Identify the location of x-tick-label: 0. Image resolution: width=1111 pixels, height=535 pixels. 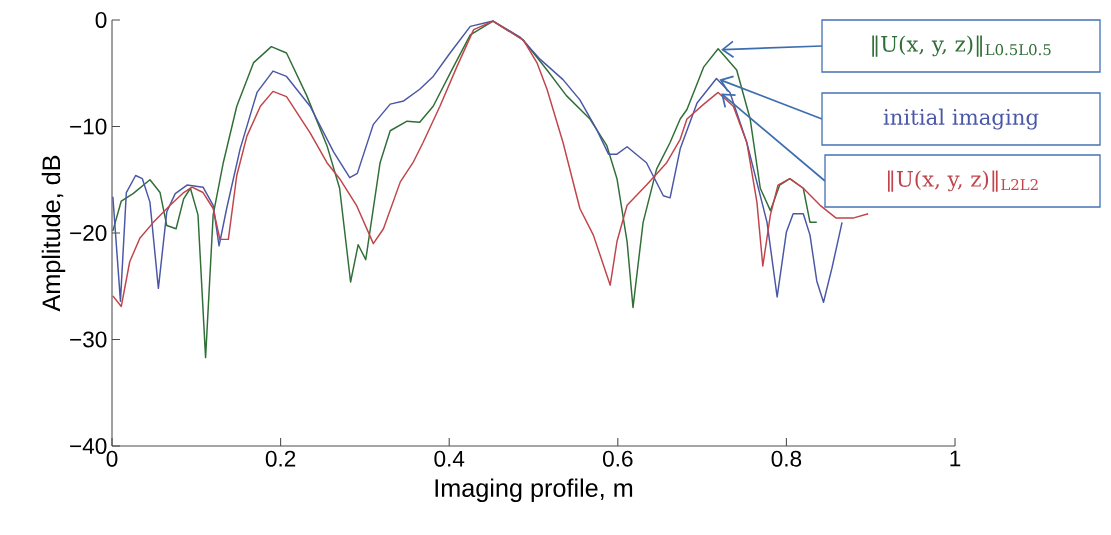
(112, 458).